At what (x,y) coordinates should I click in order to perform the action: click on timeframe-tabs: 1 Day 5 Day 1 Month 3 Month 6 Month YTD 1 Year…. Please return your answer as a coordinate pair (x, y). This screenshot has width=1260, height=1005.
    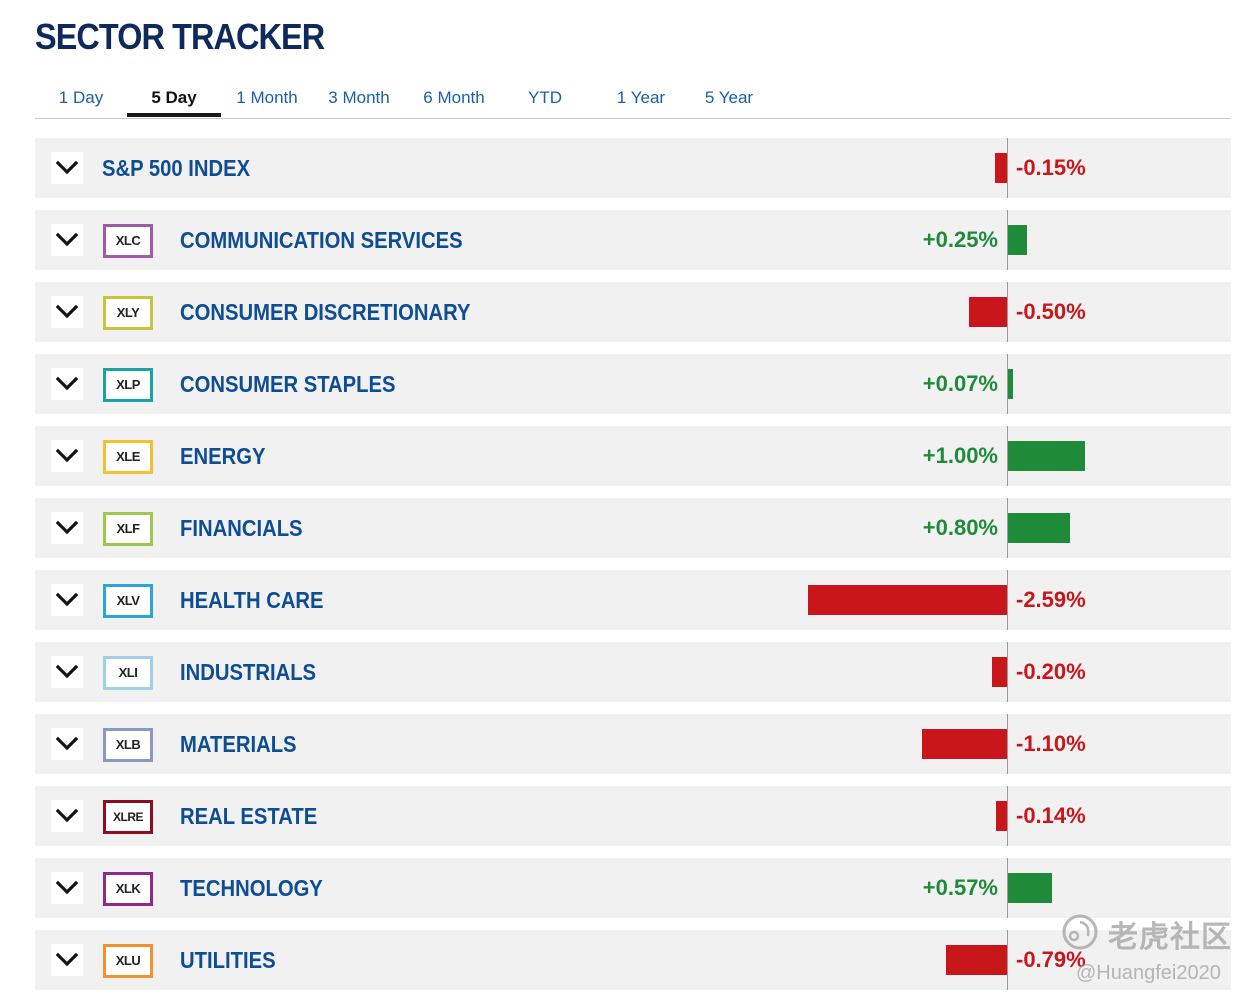
    Looking at the image, I should click on (633, 98).